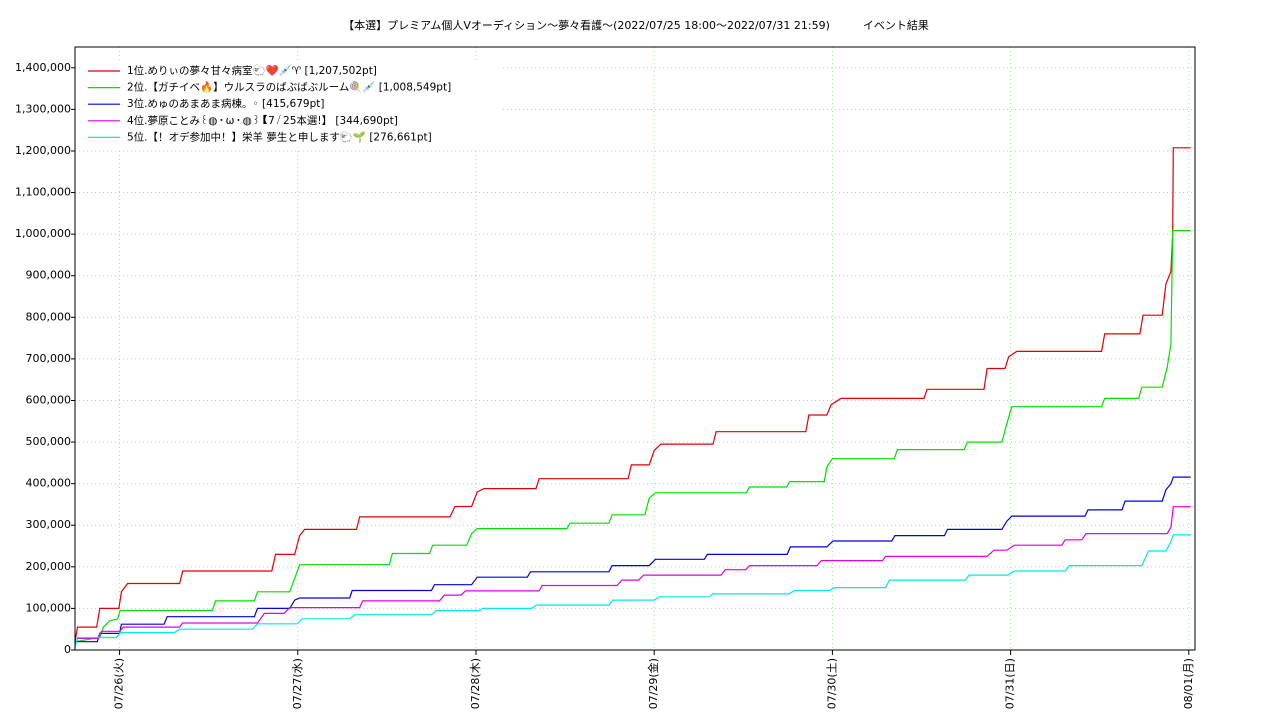  What do you see at coordinates (49, 607) in the screenshot?
I see `y-tick-label: 100,000` at bounding box center [49, 607].